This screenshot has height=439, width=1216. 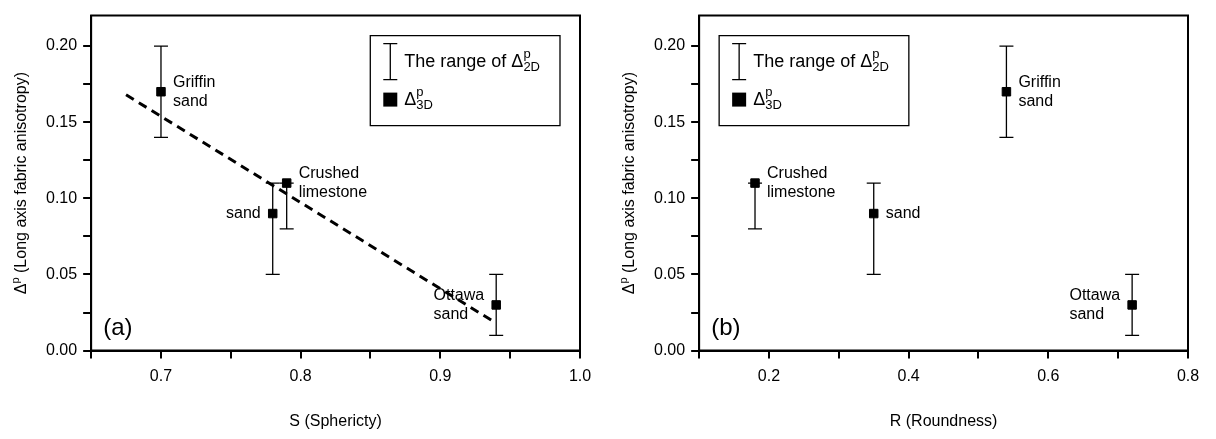 I want to click on x-tick-label: 0.6, so click(x=1048, y=375).